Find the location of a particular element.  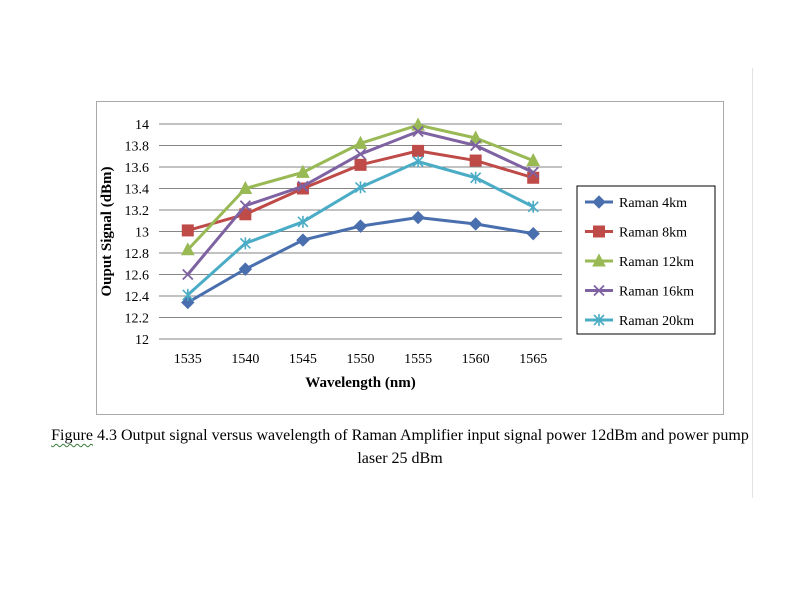

caption-figure-label: Figure is located at coordinates (72, 435).